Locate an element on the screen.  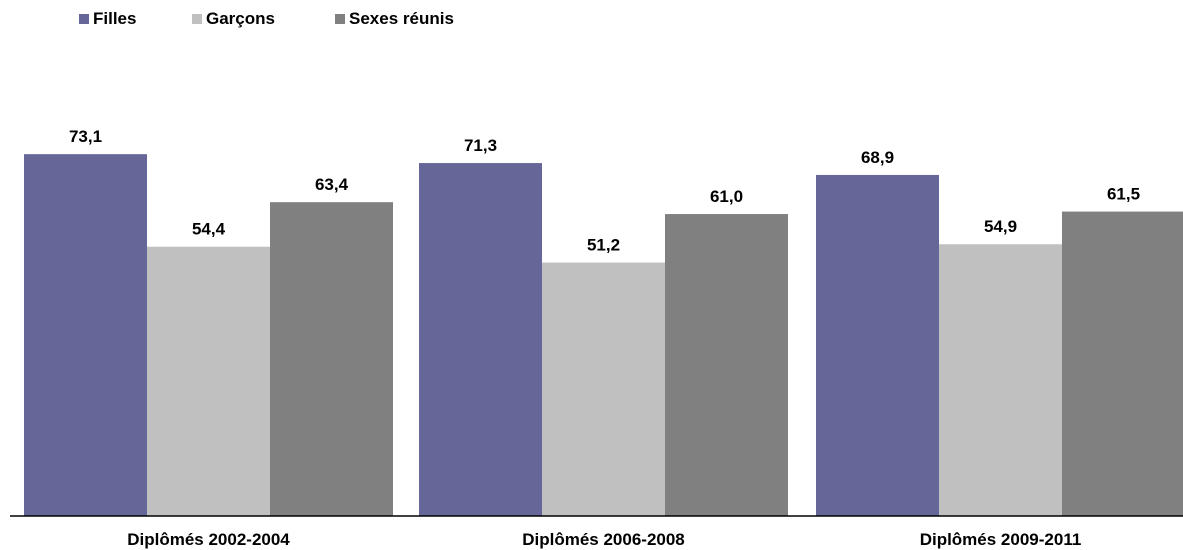
value-label-0-2: 63,4 is located at coordinates (332, 184).